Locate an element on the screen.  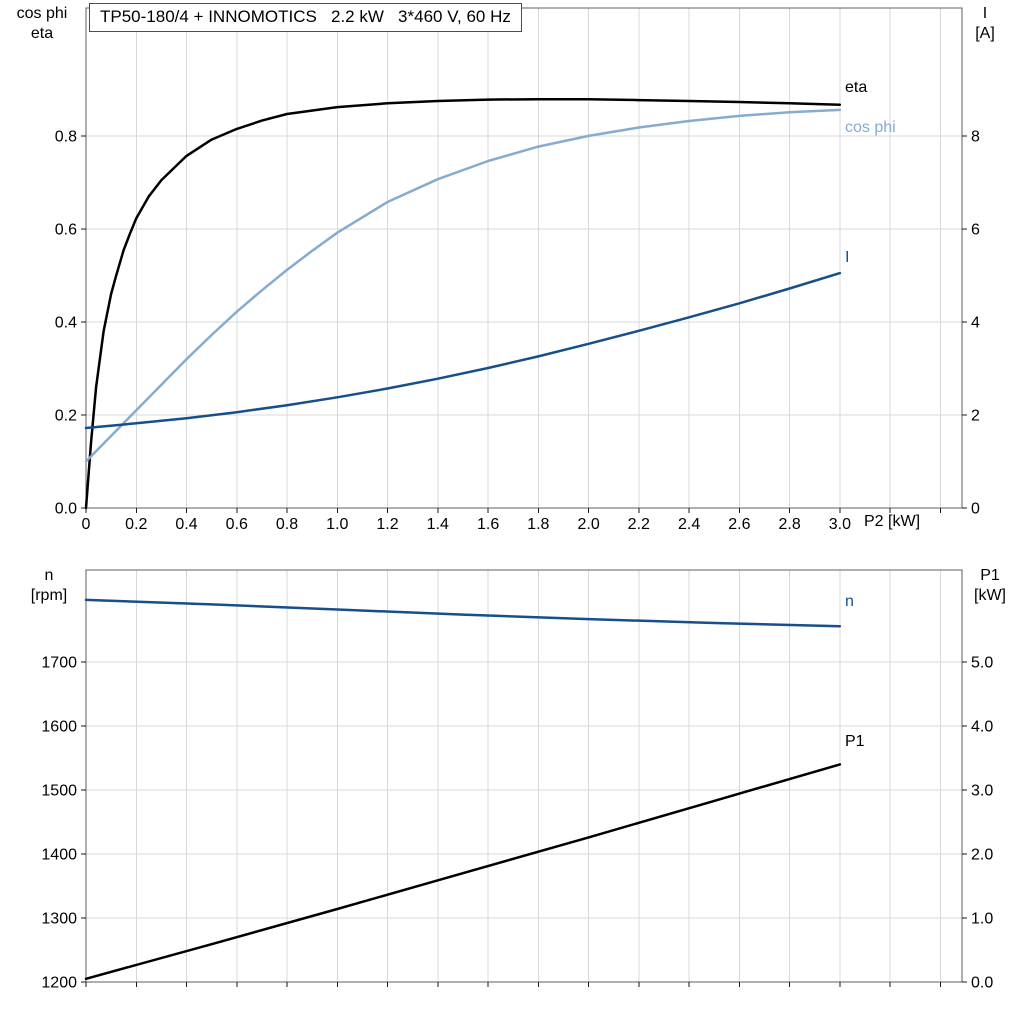
axis-title-p1: P1 is located at coordinates (990, 575).